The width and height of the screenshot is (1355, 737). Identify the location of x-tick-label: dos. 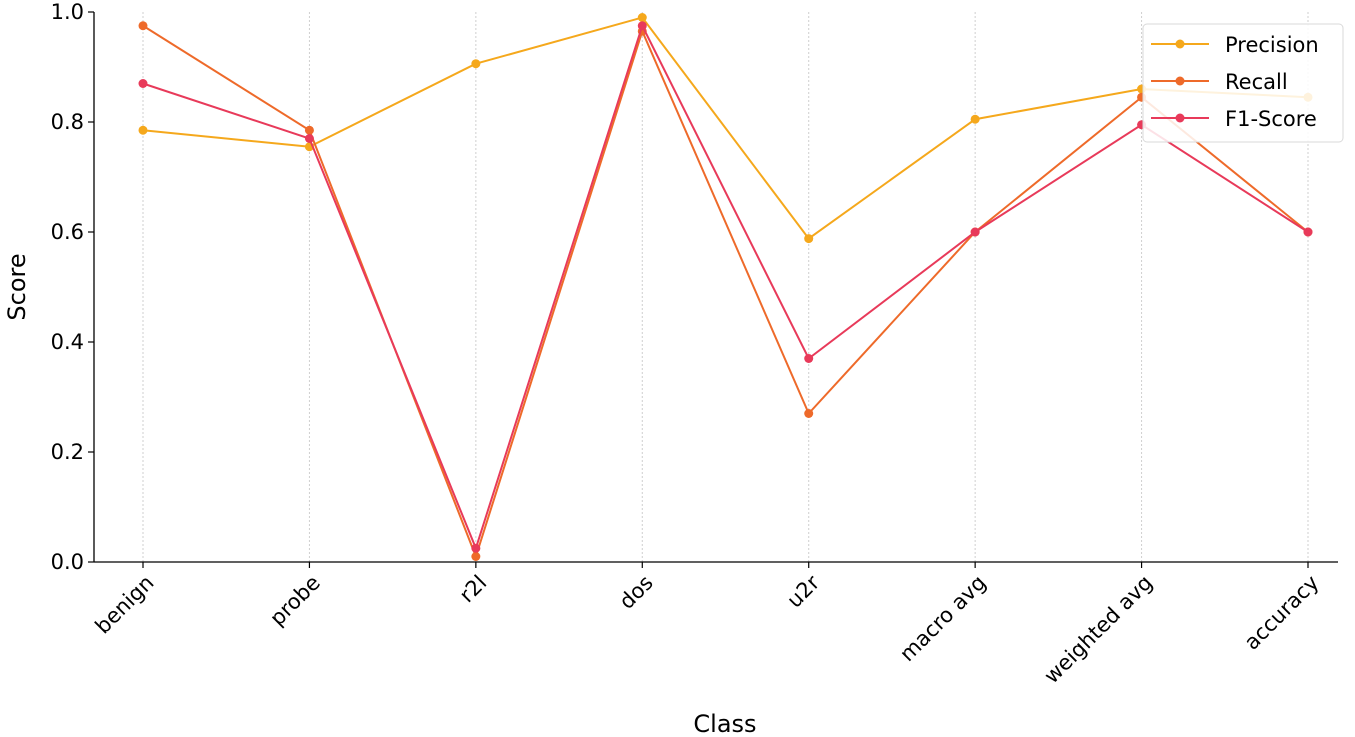
(636, 592).